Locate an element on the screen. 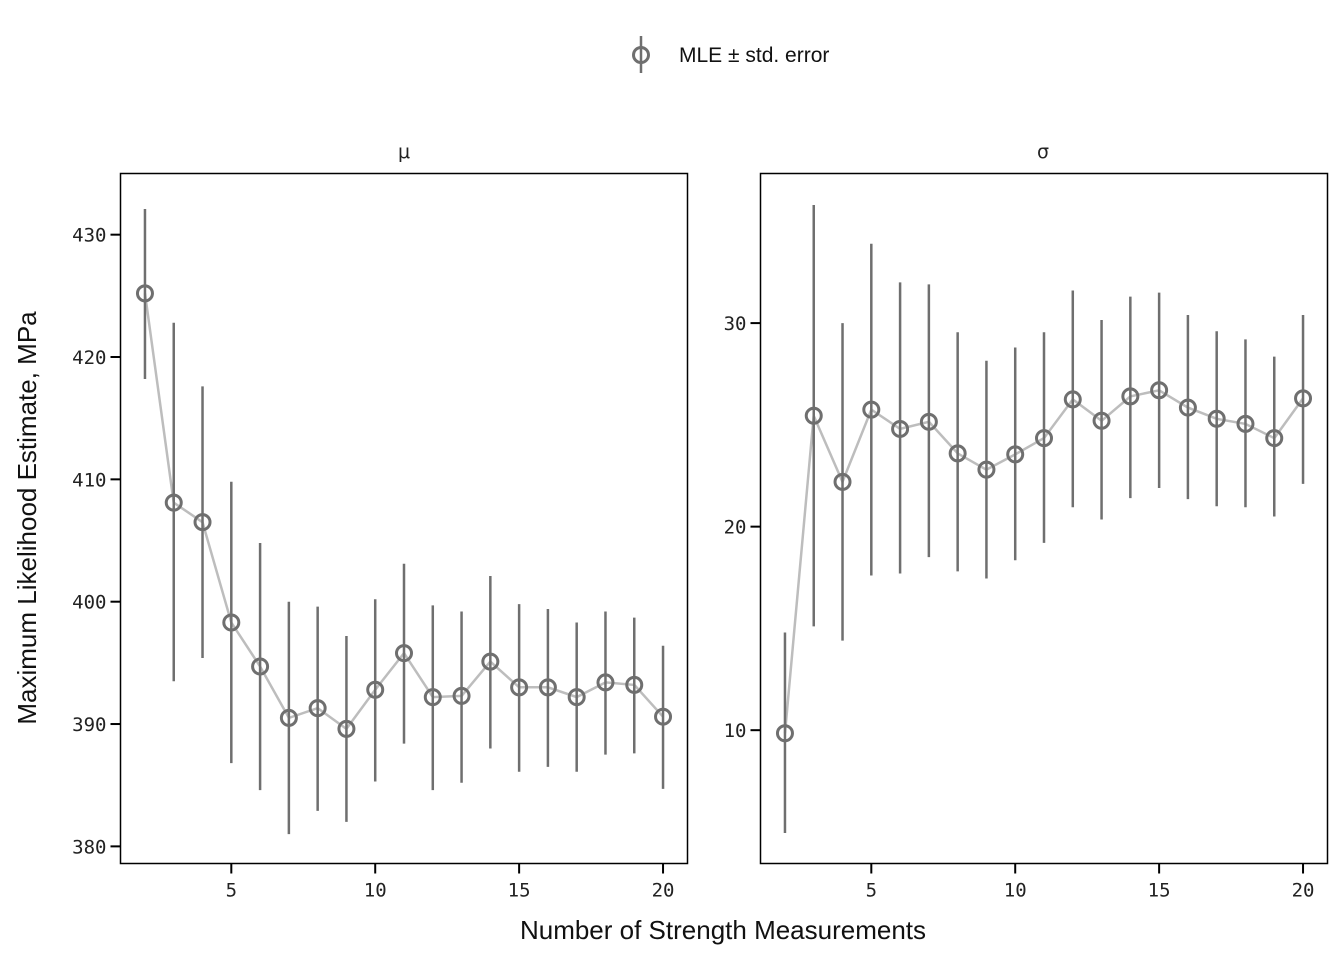 Image resolution: width=1344 pixels, height=960 pixels. y-tick-label-mu-400: 400 is located at coordinates (89, 603).